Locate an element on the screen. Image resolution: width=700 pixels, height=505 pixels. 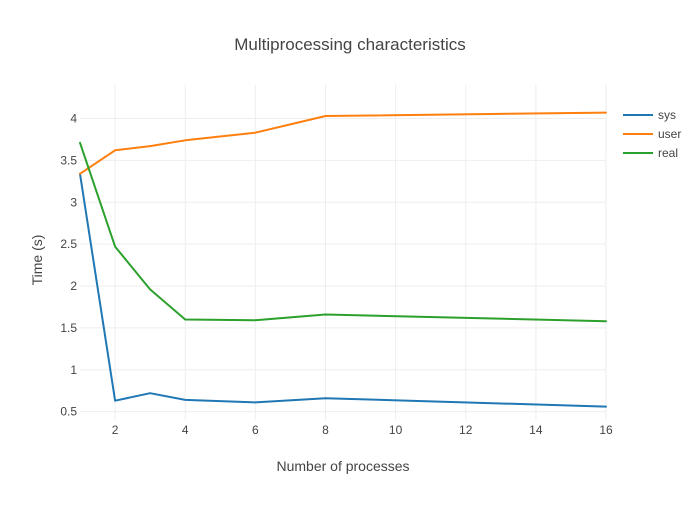
x-tick-label: 4 is located at coordinates (185, 430).